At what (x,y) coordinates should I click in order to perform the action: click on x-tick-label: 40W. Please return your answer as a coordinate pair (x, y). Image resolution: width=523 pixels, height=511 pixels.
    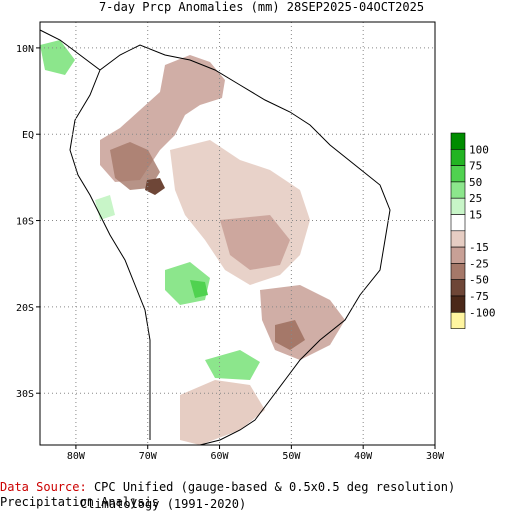
    Looking at the image, I should click on (363, 456).